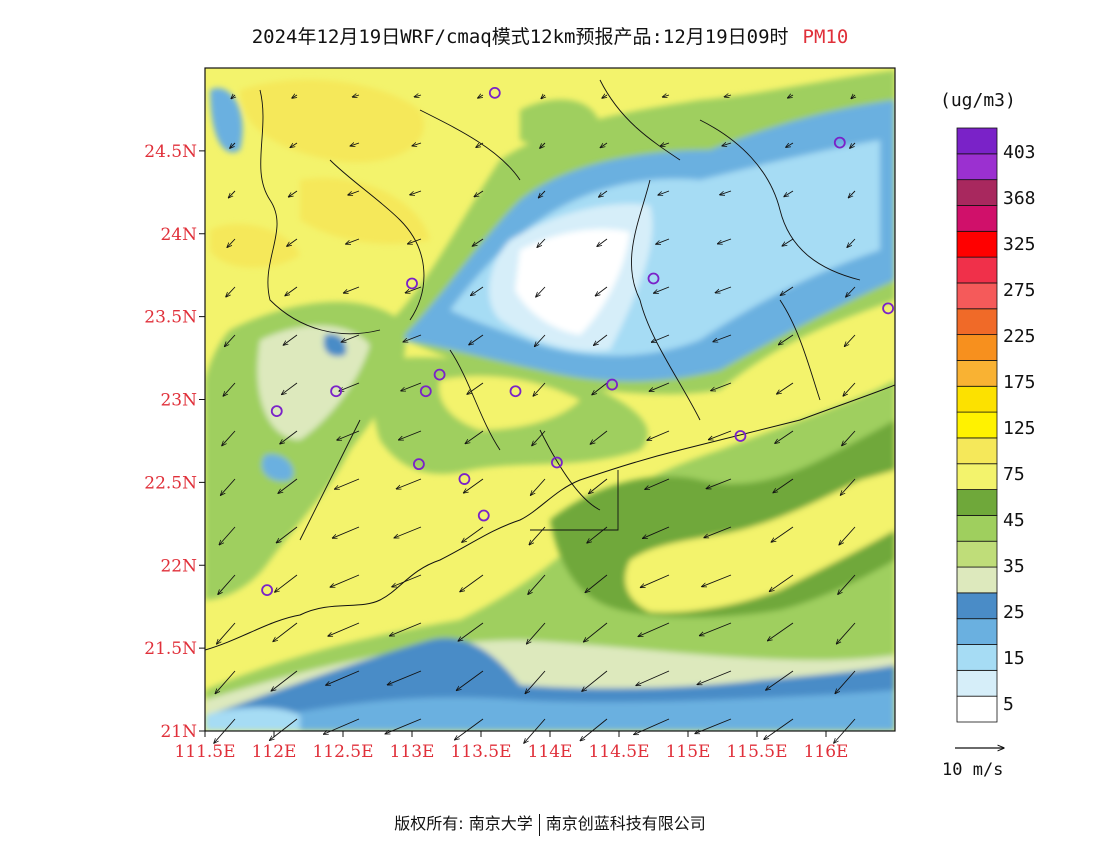 The image size is (1100, 850). I want to click on x-tick-label: 113E, so click(412, 752).